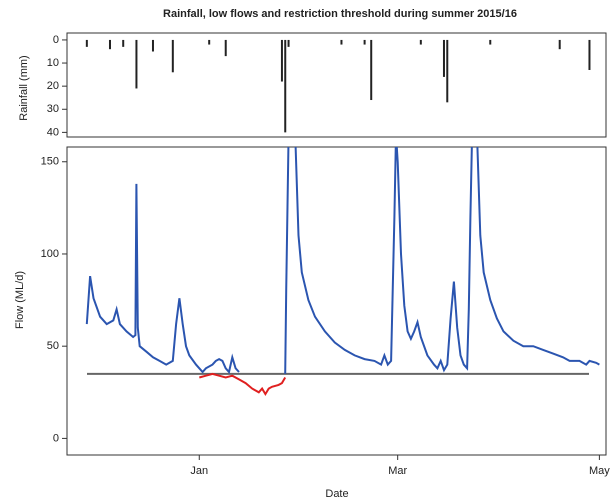 Image resolution: width=615 pixels, height=504 pixels. What do you see at coordinates (24, 87) in the screenshot?
I see `y-axis-label: Rainfall (mm)` at bounding box center [24, 87].